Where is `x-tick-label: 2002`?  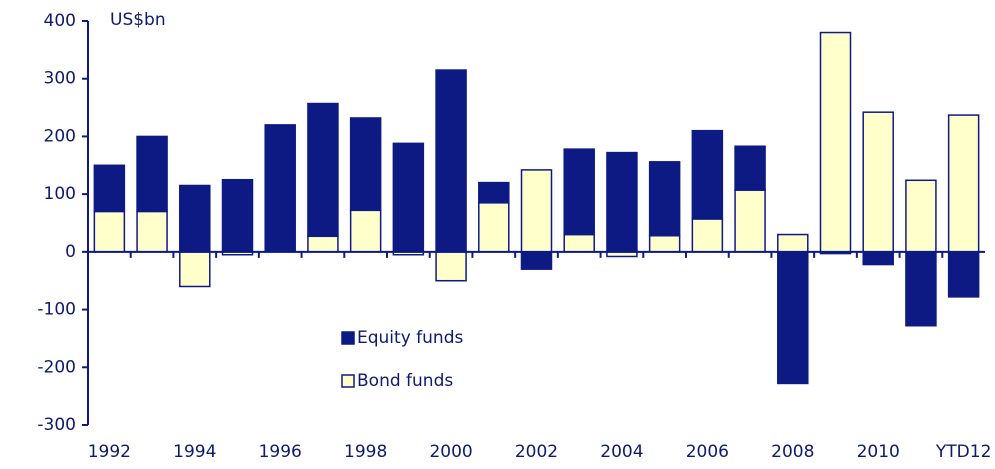
x-tick-label: 2002 is located at coordinates (536, 452).